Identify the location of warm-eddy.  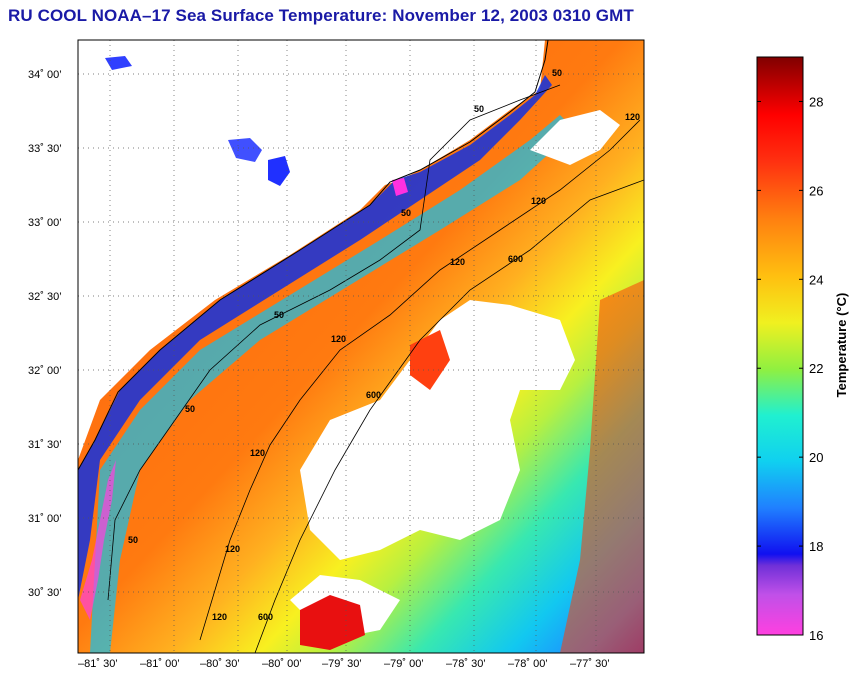
(430, 360).